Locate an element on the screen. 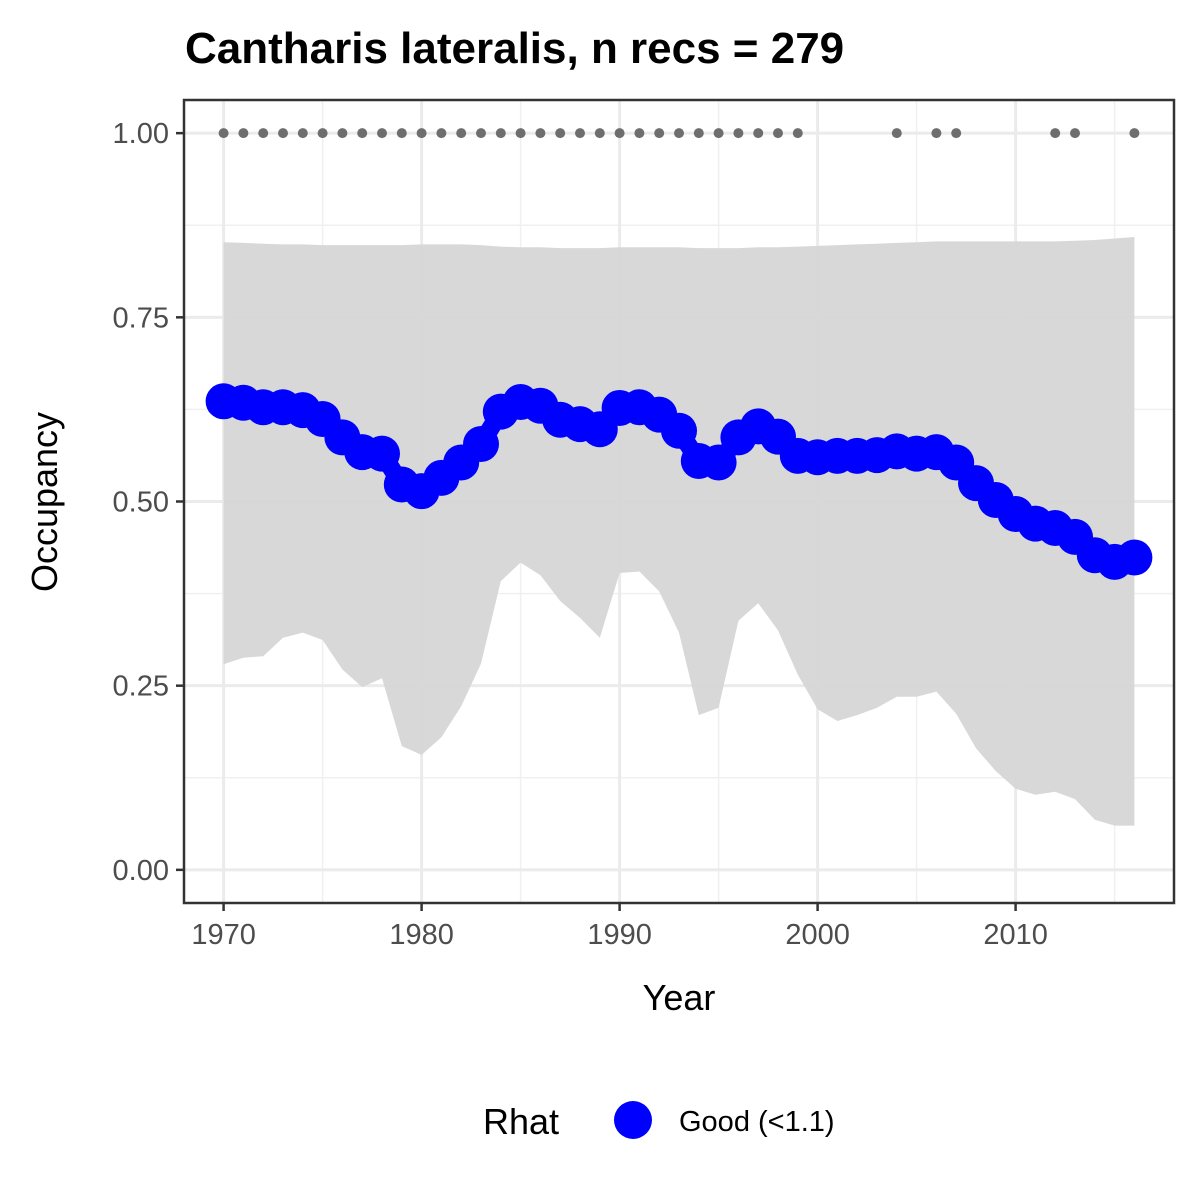  legend-key-good is located at coordinates (633, 1120).